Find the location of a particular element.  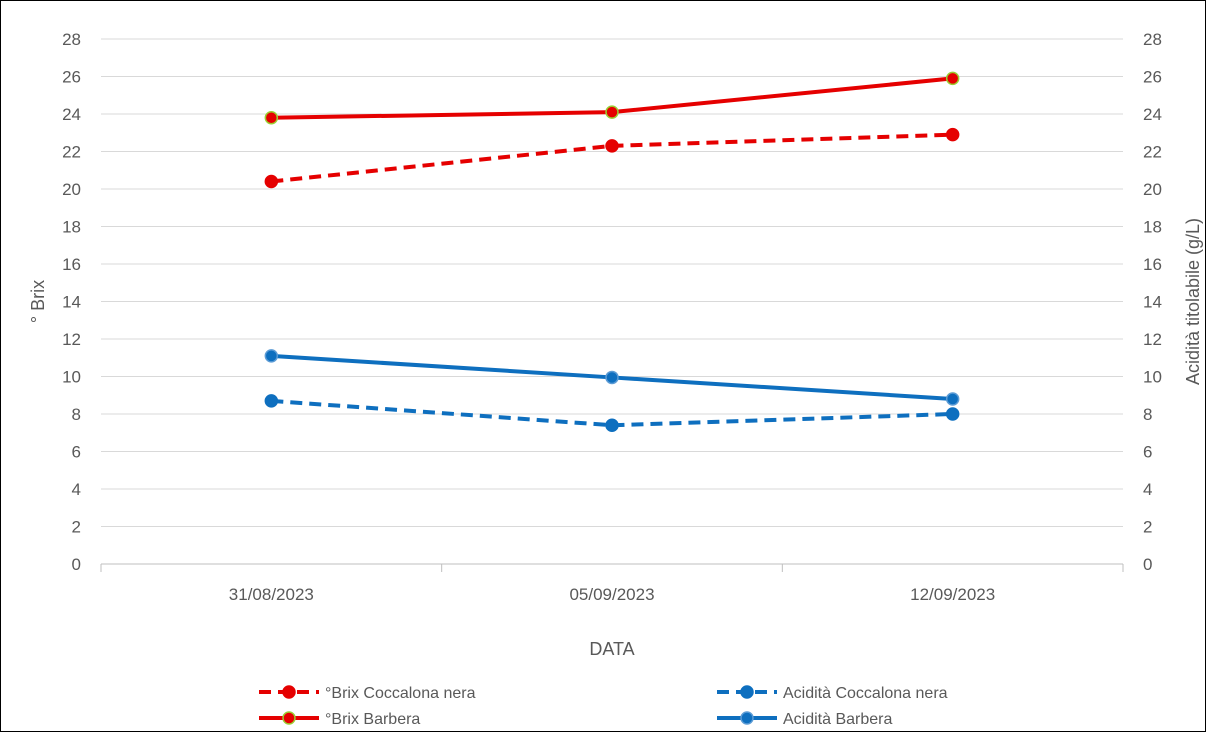

y2-tick-label: 8 is located at coordinates (1147, 414).